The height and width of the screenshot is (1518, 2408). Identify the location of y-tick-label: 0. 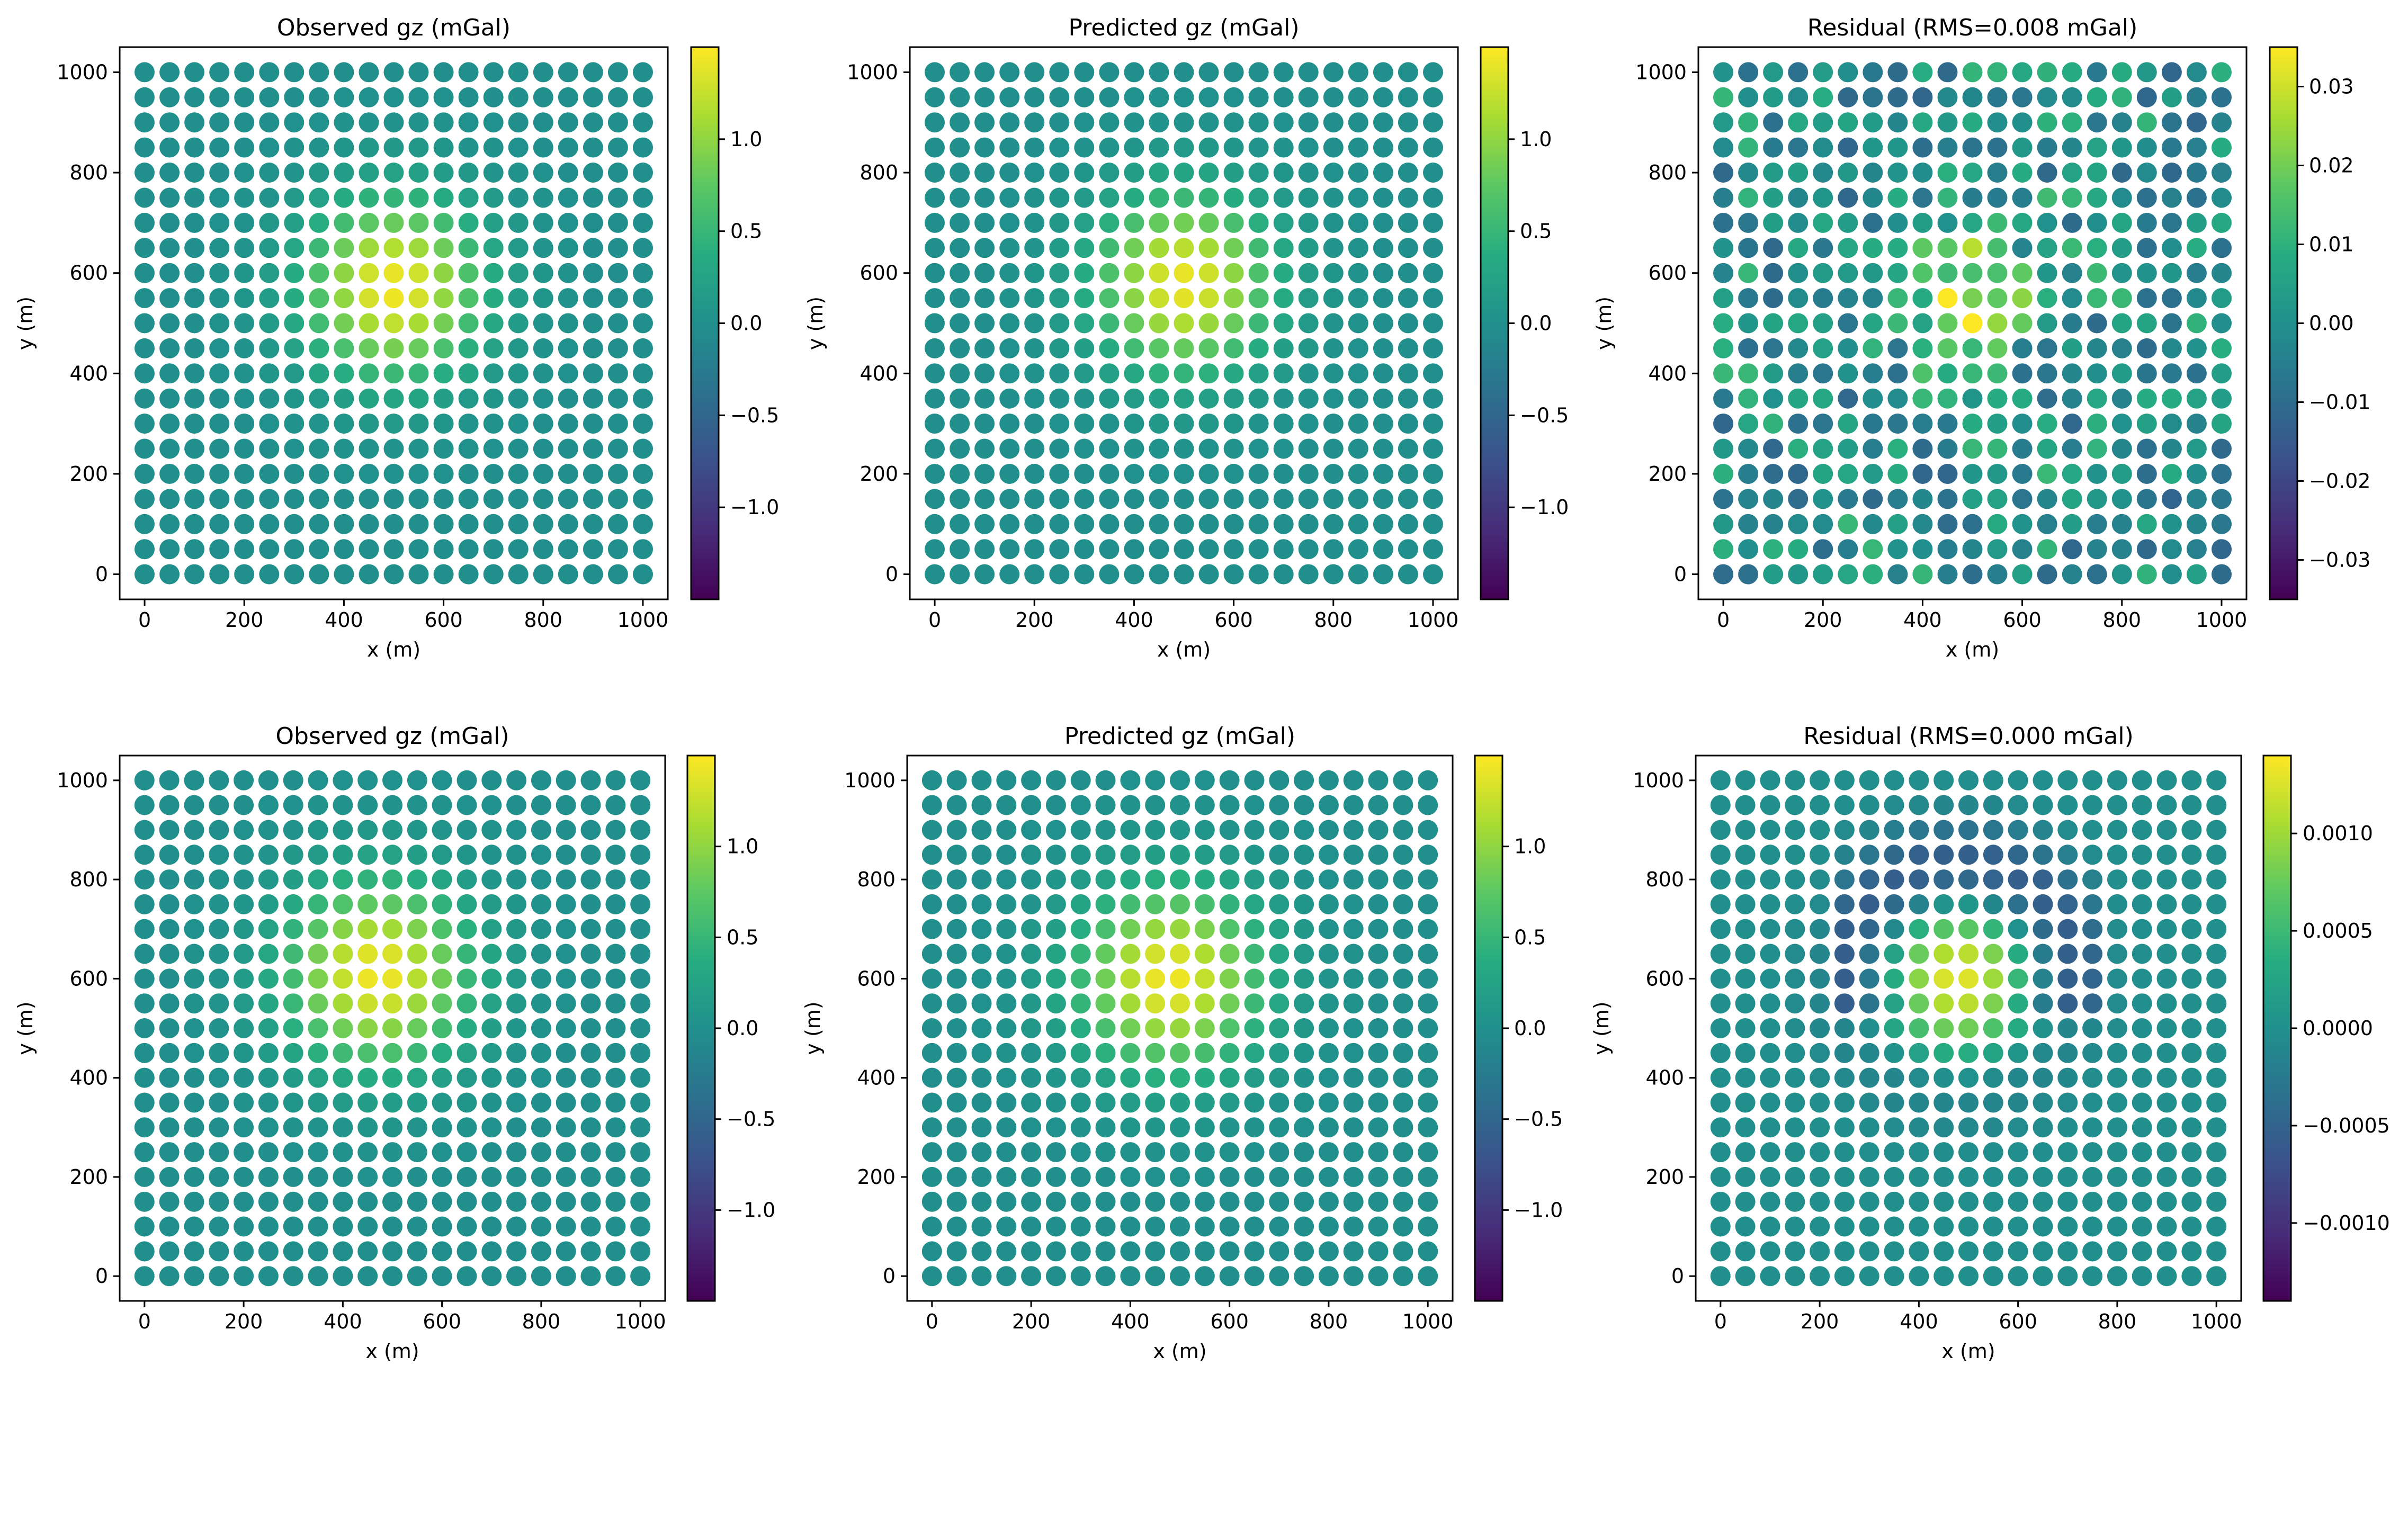
(892, 575).